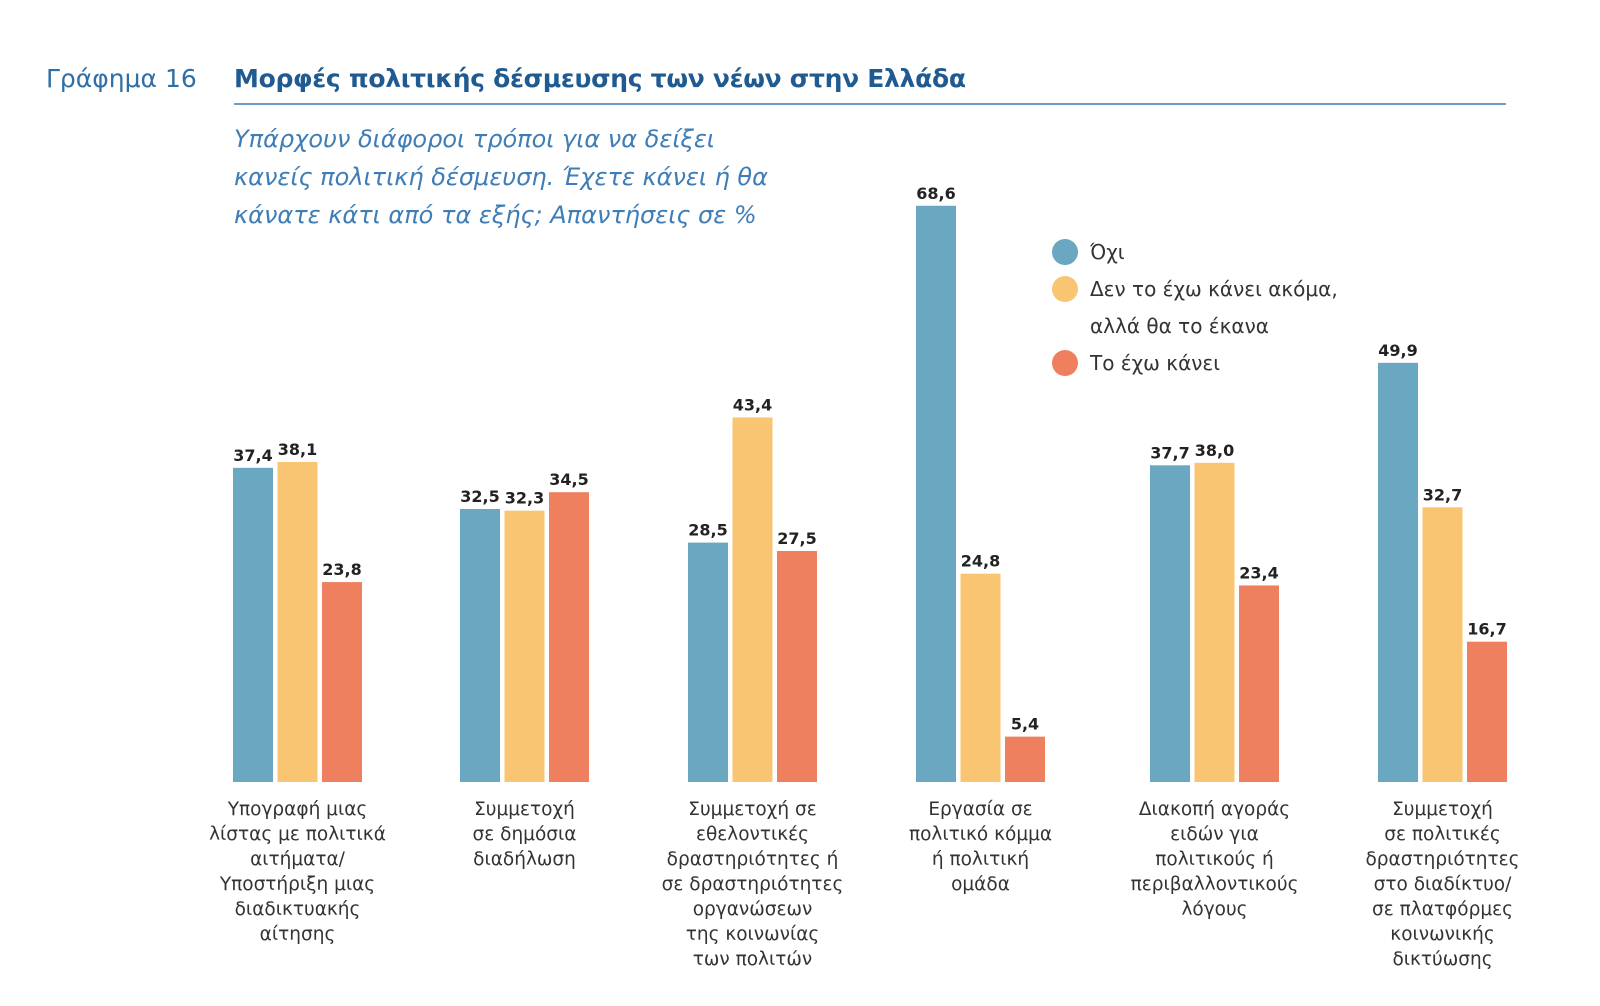 Image resolution: width=1600 pixels, height=1006 pixels. I want to click on data-label: 38,0, so click(1214, 450).